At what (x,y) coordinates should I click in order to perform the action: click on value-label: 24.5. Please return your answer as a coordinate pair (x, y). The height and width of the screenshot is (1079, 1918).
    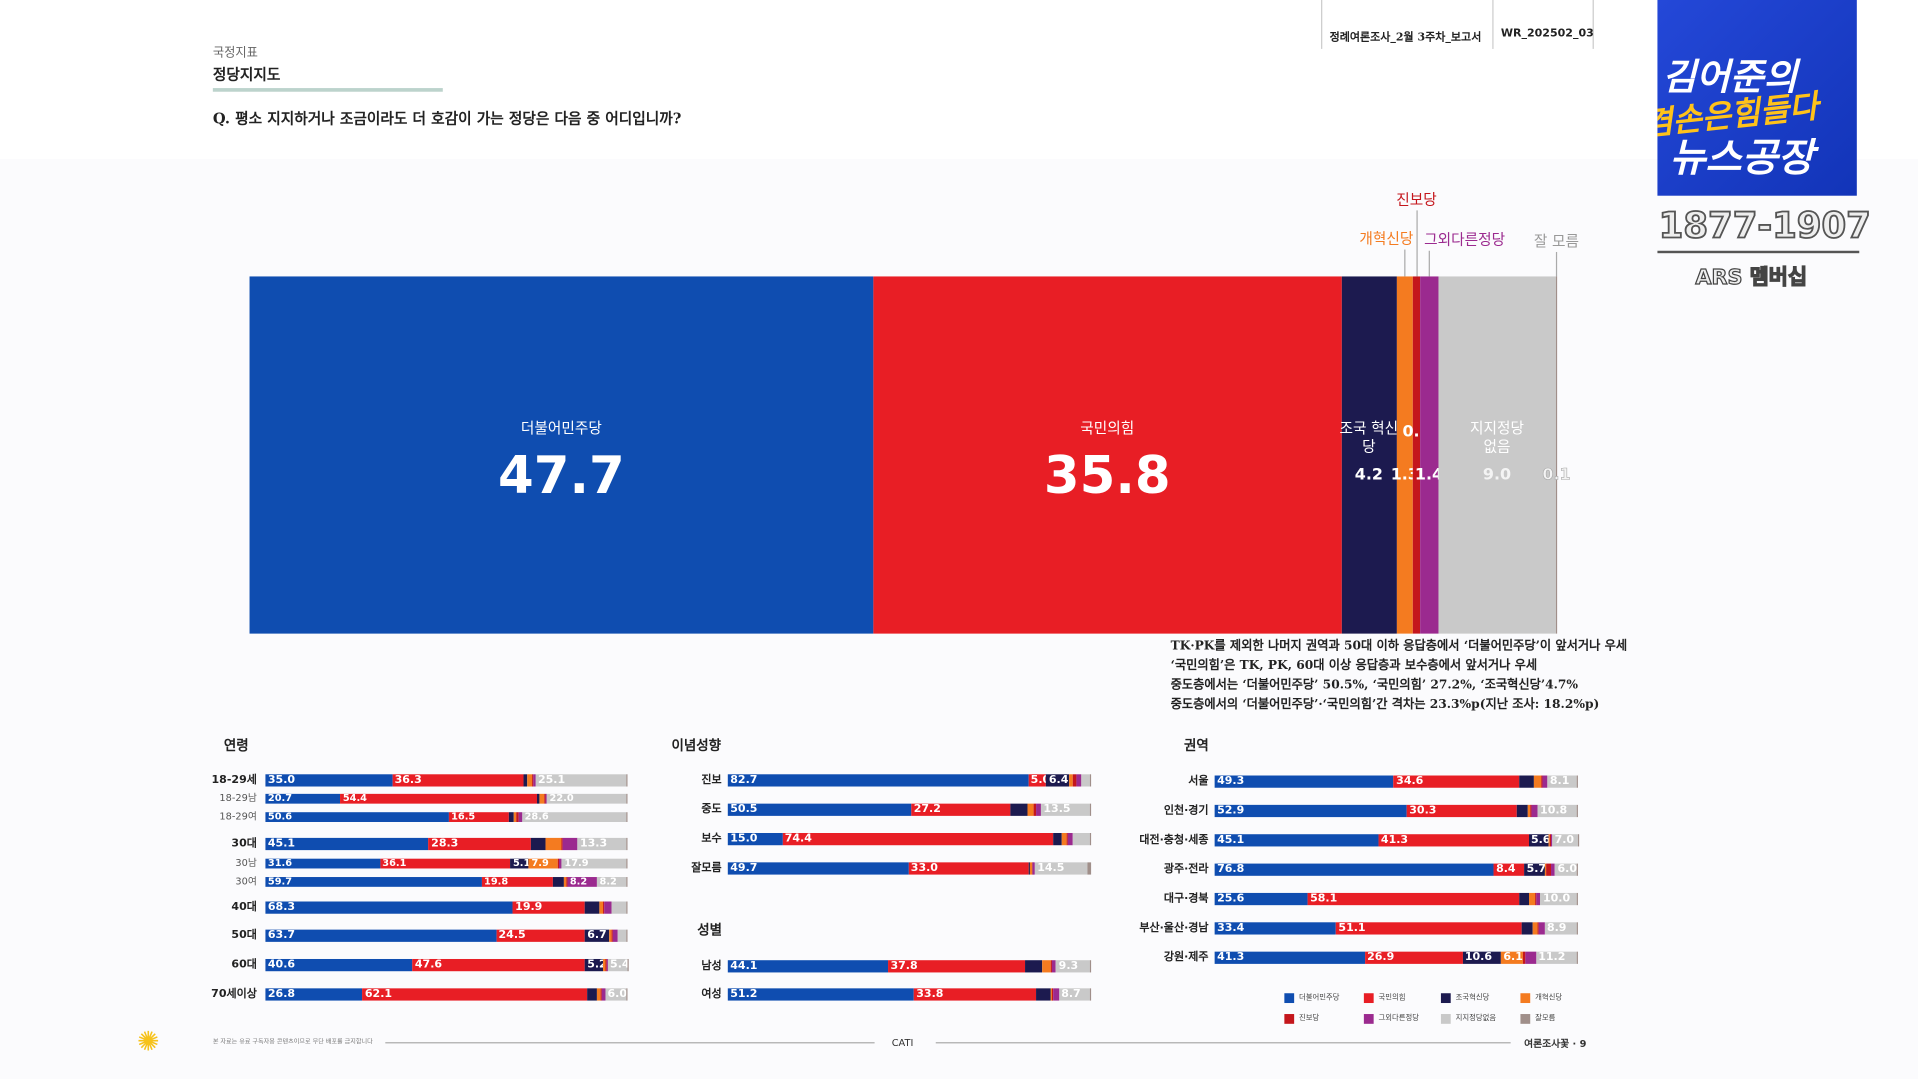
    Looking at the image, I should click on (512, 935).